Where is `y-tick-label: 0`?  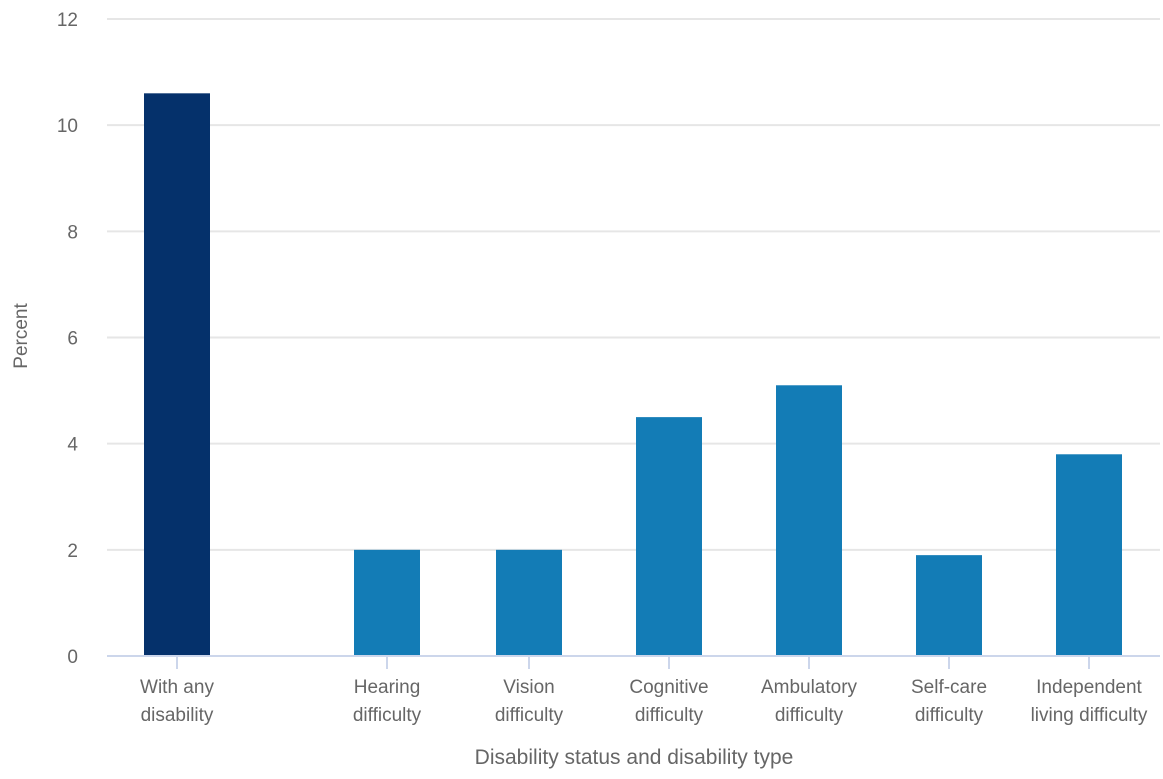
y-tick-label: 0 is located at coordinates (72, 657).